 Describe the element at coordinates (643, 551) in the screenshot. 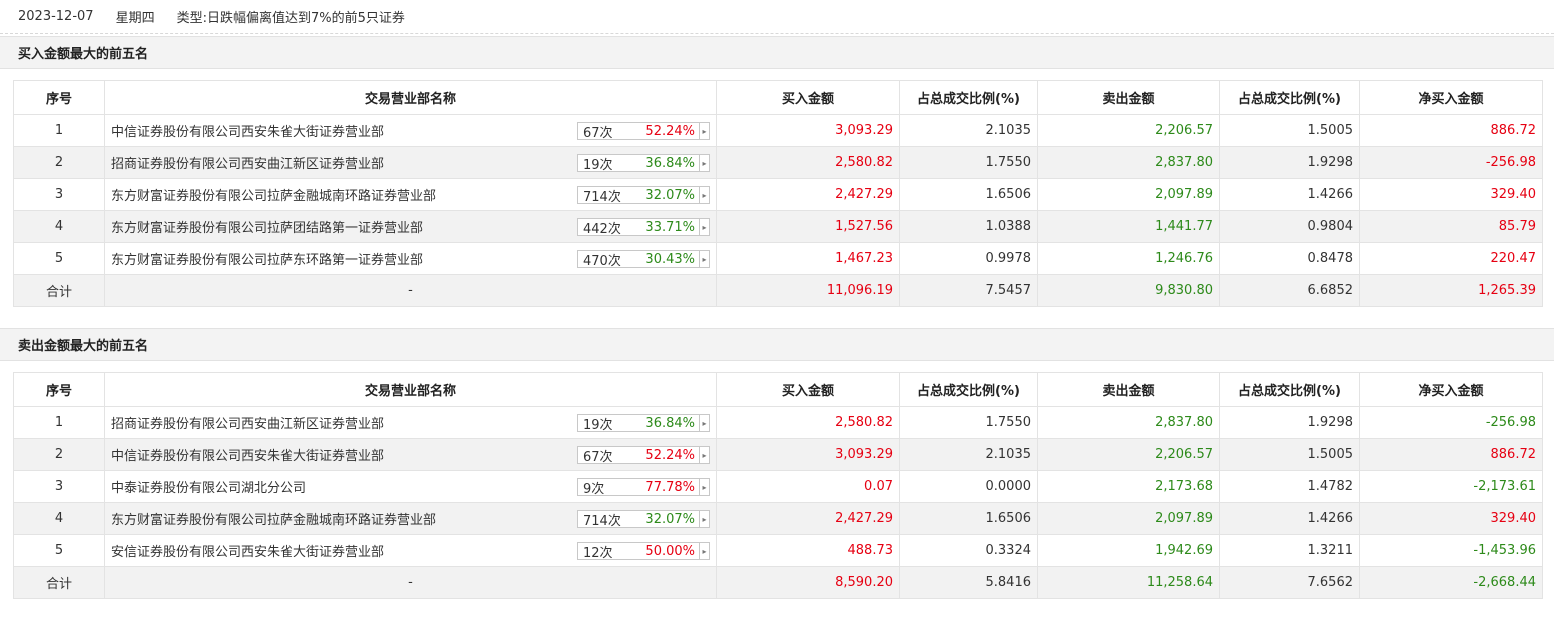

I see `branch-stats-button: 12次 50.00% ▸` at that location.